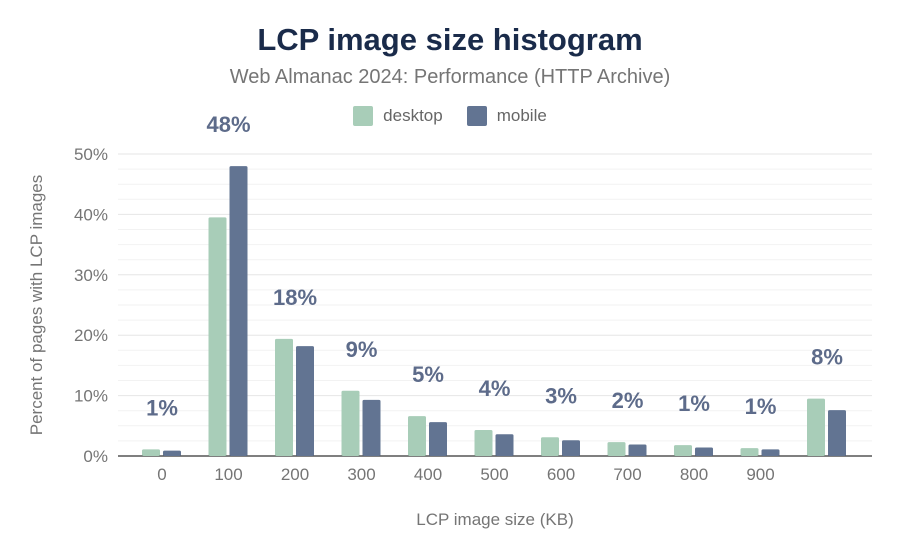 Image resolution: width=900 pixels, height=556 pixels. I want to click on legend-item-desktop: desktop, so click(398, 116).